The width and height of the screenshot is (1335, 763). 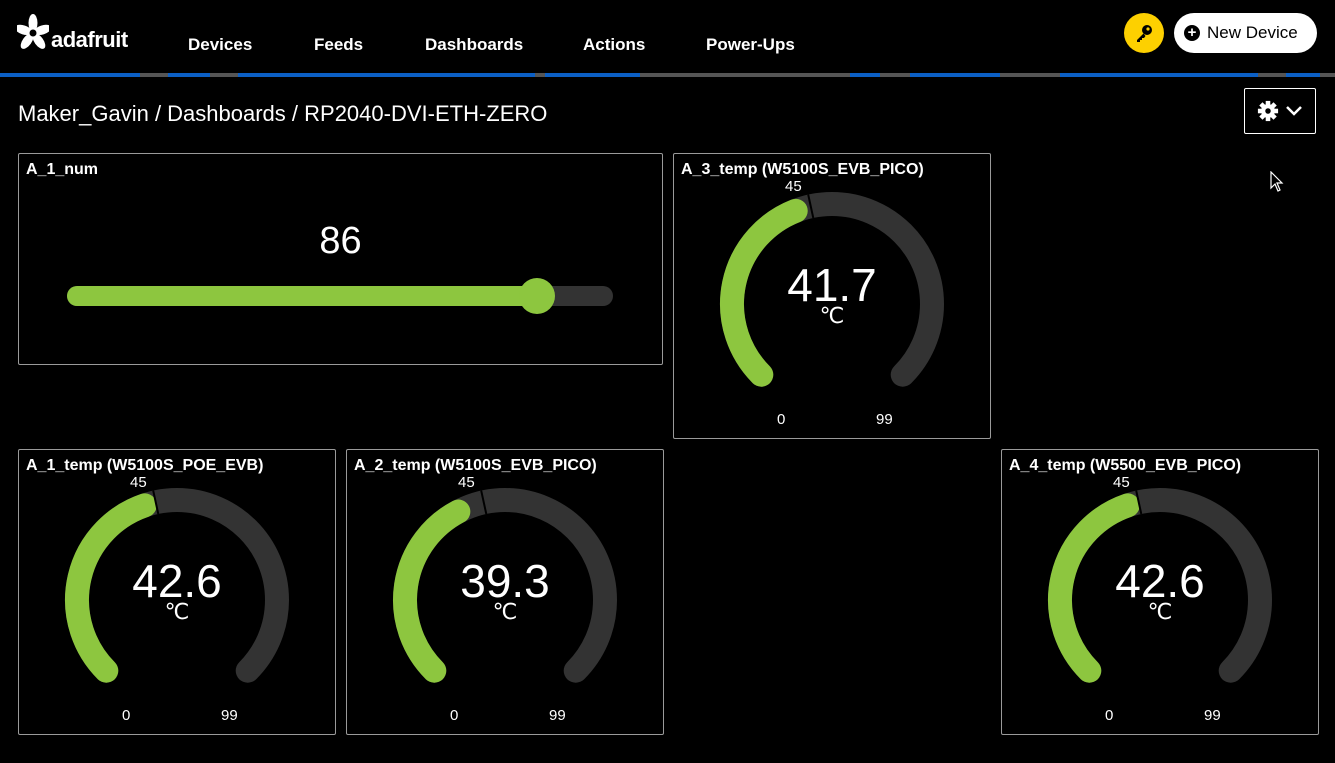 I want to click on new-device-label: New Device, so click(x=1252, y=32).